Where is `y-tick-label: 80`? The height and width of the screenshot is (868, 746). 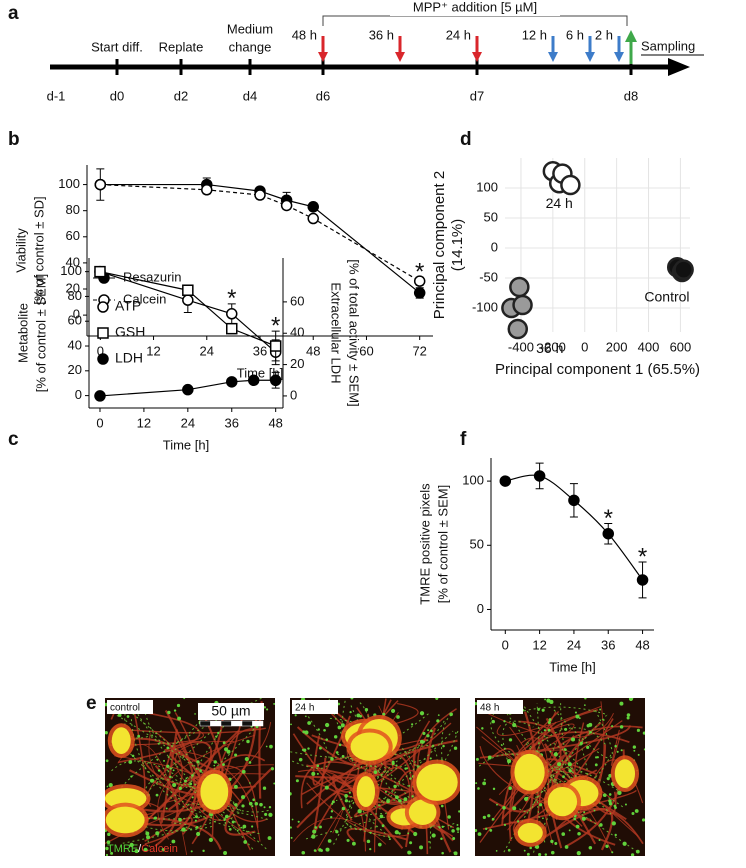 y-tick-label: 80 is located at coordinates (73, 209).